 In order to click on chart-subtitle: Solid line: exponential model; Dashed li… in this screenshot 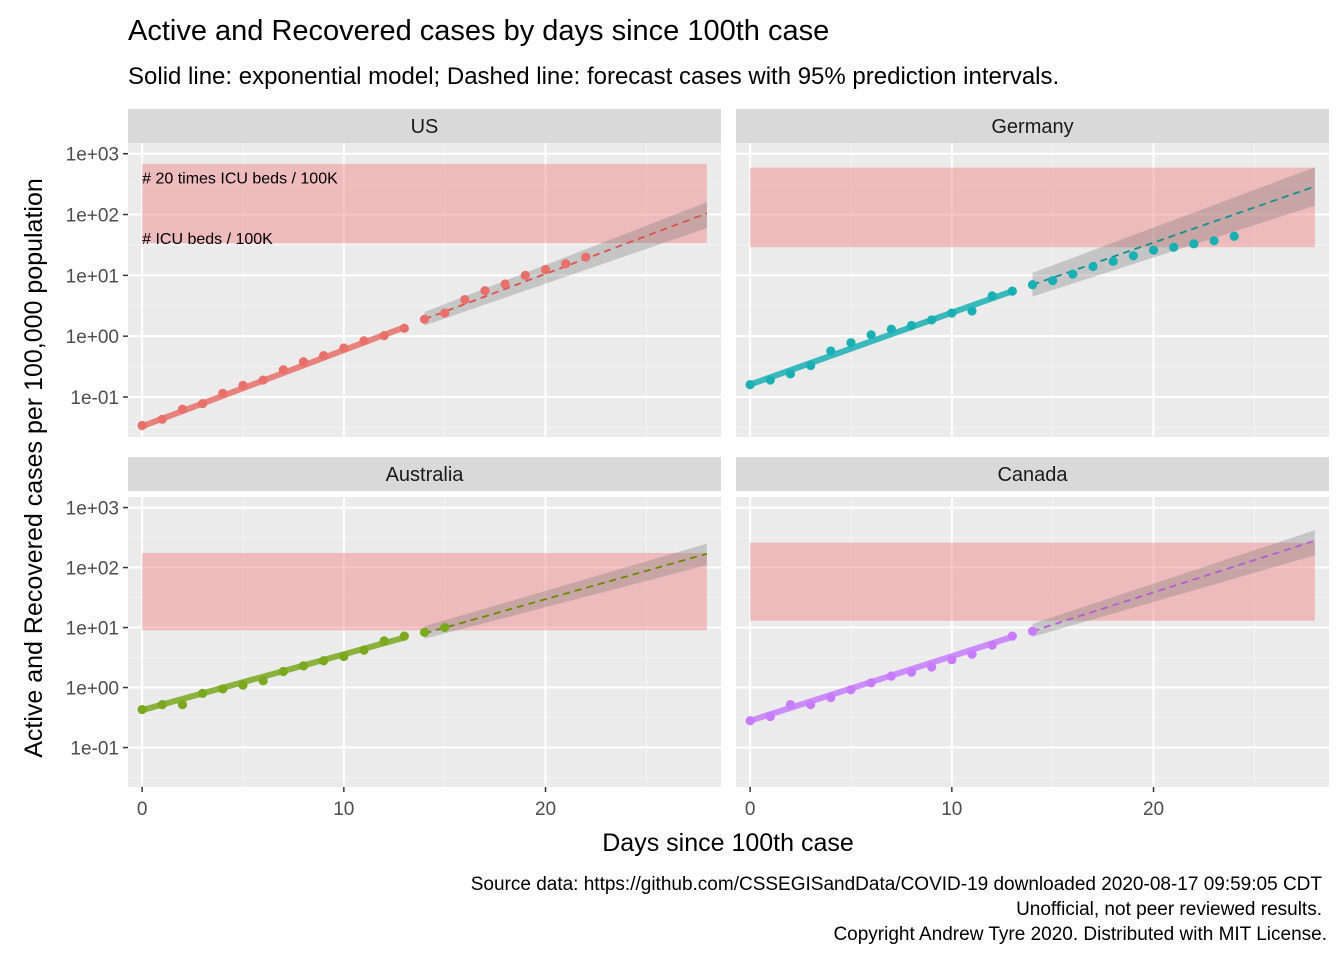, I will do `click(593, 76)`.